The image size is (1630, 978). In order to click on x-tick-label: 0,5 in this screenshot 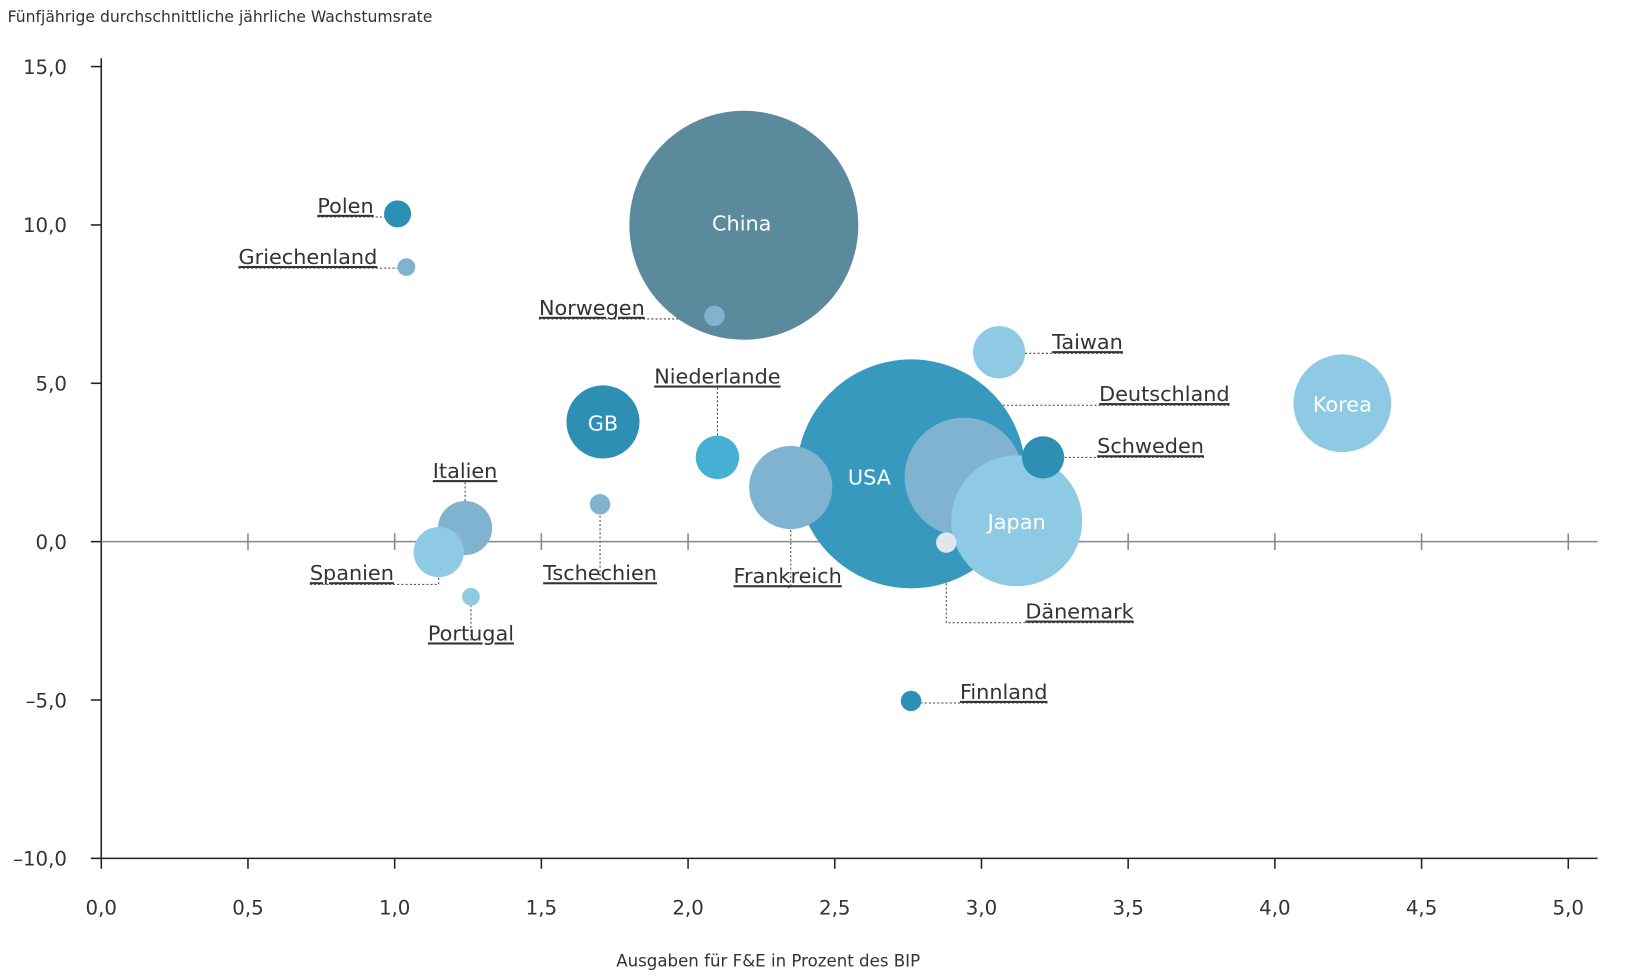, I will do `click(247, 908)`.